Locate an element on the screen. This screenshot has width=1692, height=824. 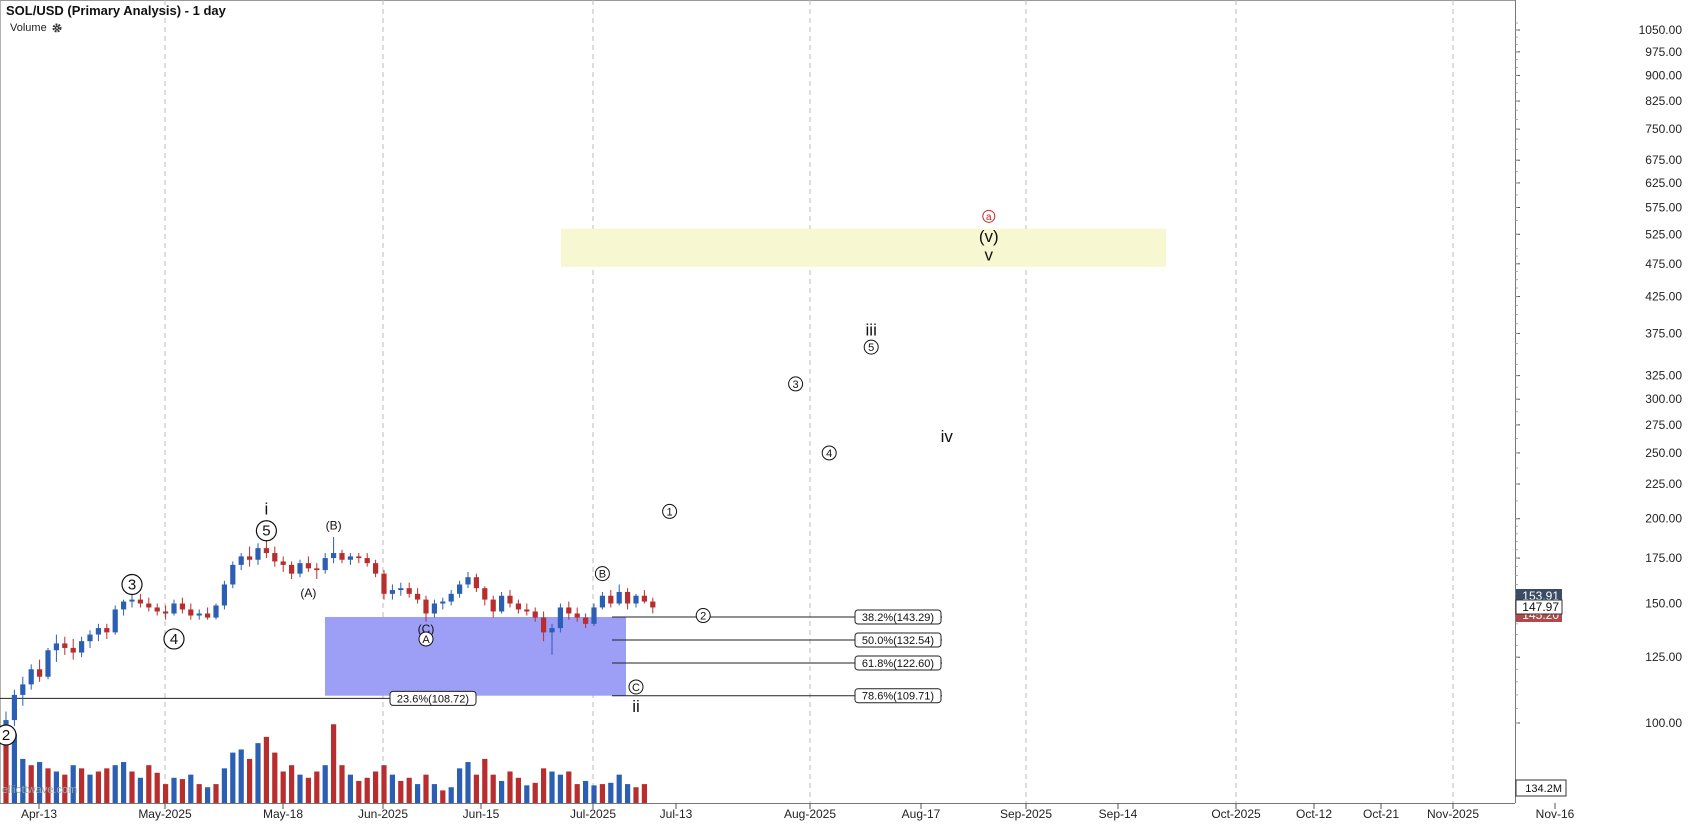
x-tick-label-15: Nov-16 is located at coordinates (1555, 814).